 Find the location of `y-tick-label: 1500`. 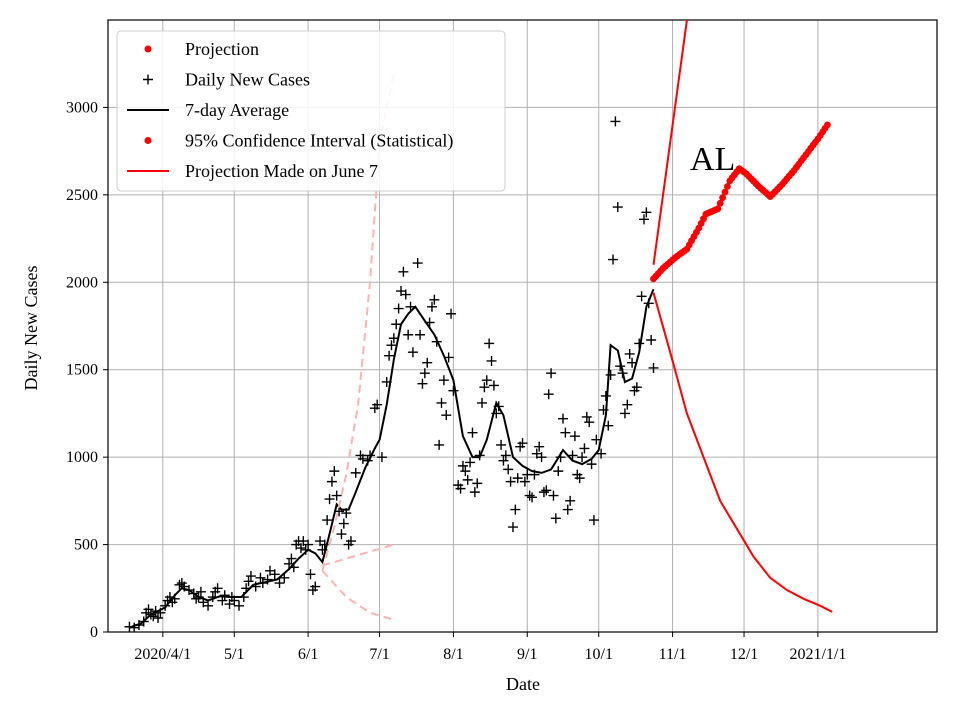

y-tick-label: 1500 is located at coordinates (82, 370).